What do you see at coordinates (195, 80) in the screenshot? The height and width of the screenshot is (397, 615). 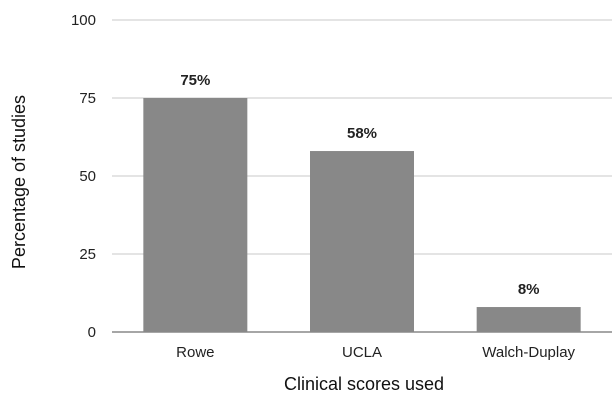 I see `data-label: 75%` at bounding box center [195, 80].